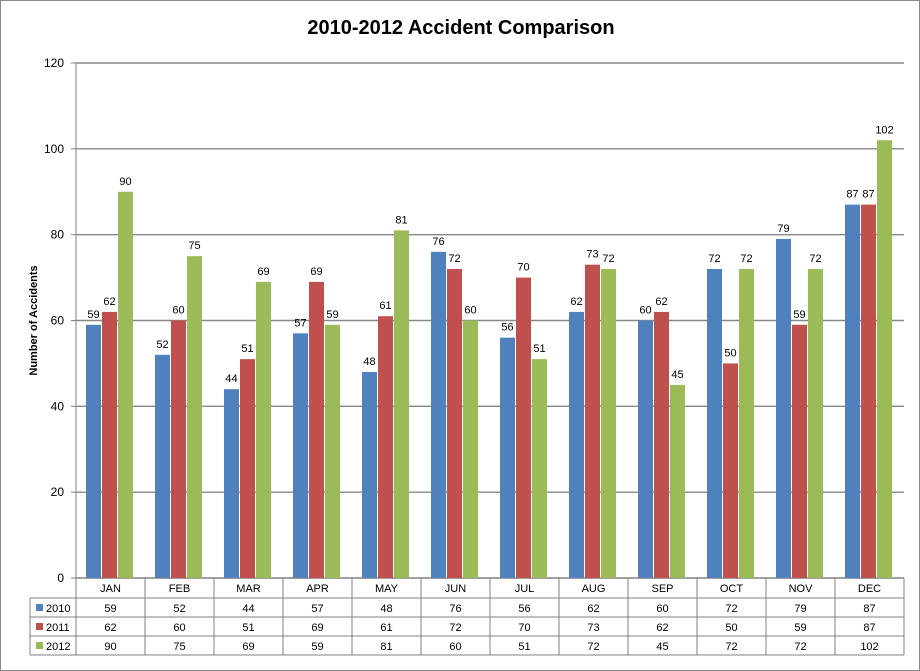  What do you see at coordinates (58, 235) in the screenshot?
I see `y-tick-label: 80` at bounding box center [58, 235].